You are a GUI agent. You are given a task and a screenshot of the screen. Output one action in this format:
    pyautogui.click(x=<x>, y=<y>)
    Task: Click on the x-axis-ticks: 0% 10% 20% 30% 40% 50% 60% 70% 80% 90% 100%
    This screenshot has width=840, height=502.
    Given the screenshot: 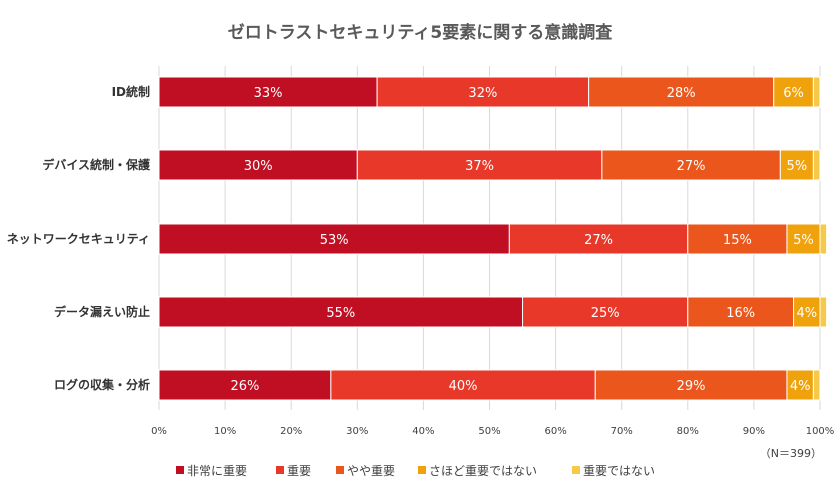 What is the action you would take?
    pyautogui.click(x=492, y=431)
    